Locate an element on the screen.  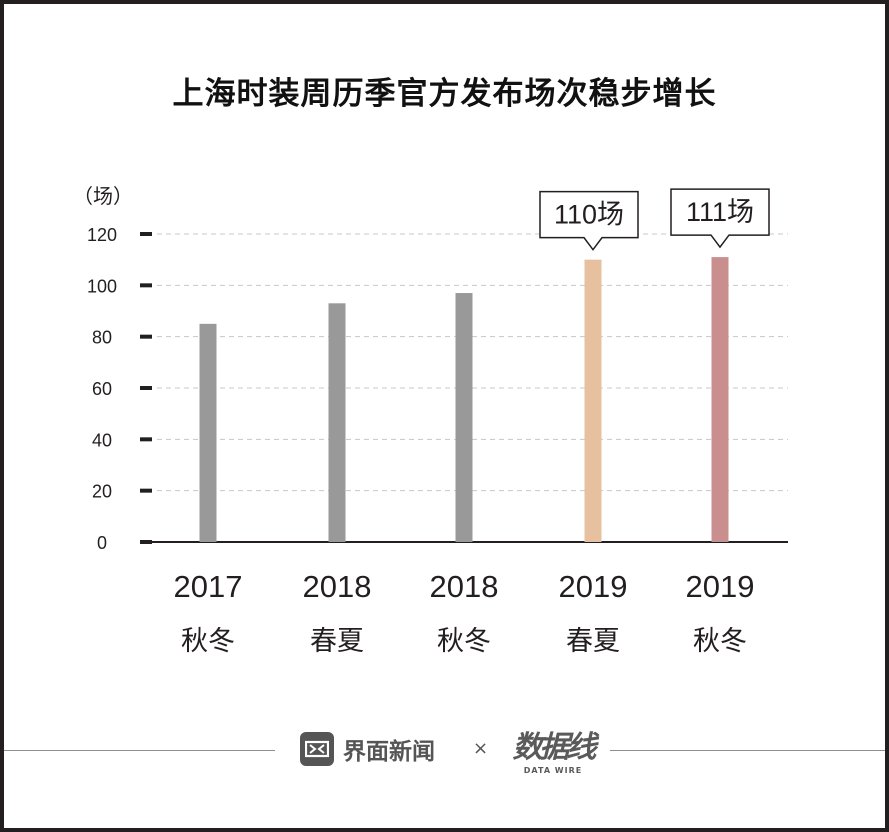
x-tick-label-year: 2017 is located at coordinates (208, 586).